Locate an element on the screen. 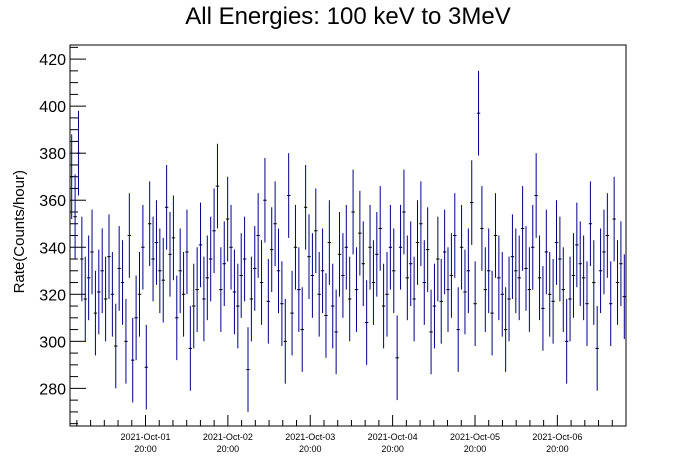  y-tick-label: 300 is located at coordinates (52, 342).